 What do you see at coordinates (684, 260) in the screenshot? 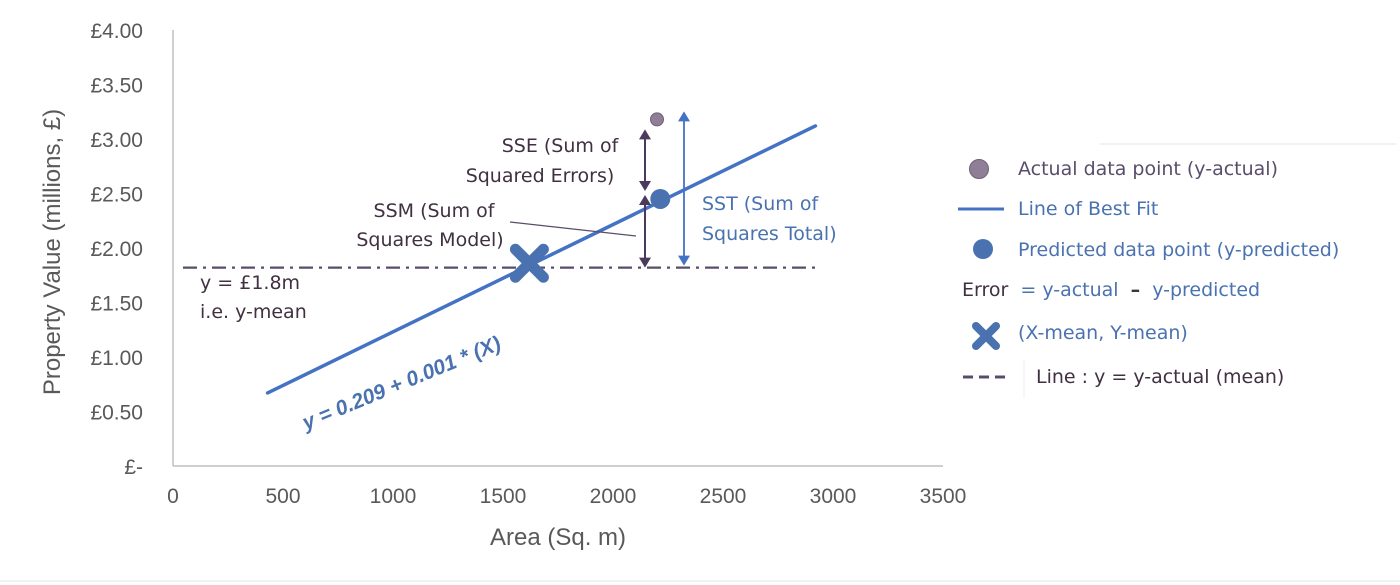
I see `sst-arrow-head-bottom` at bounding box center [684, 260].